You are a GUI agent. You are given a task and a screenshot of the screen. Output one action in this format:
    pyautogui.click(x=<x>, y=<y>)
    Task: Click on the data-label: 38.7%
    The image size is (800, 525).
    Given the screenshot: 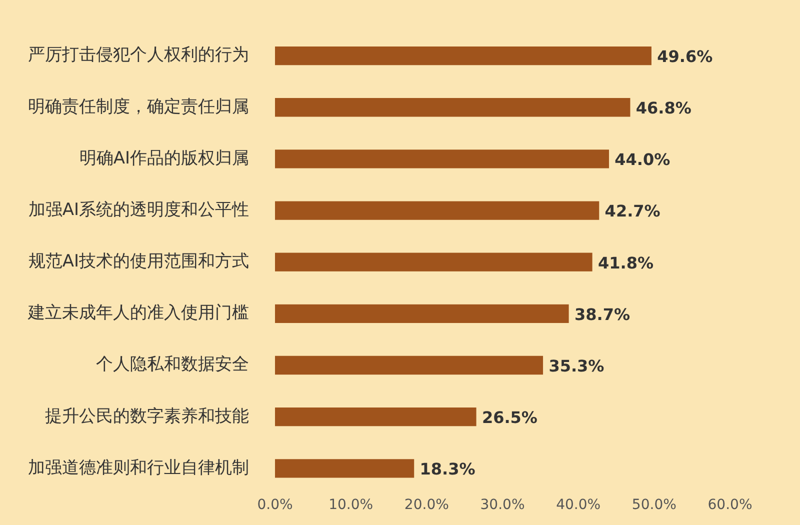 What is the action you would take?
    pyautogui.click(x=602, y=314)
    